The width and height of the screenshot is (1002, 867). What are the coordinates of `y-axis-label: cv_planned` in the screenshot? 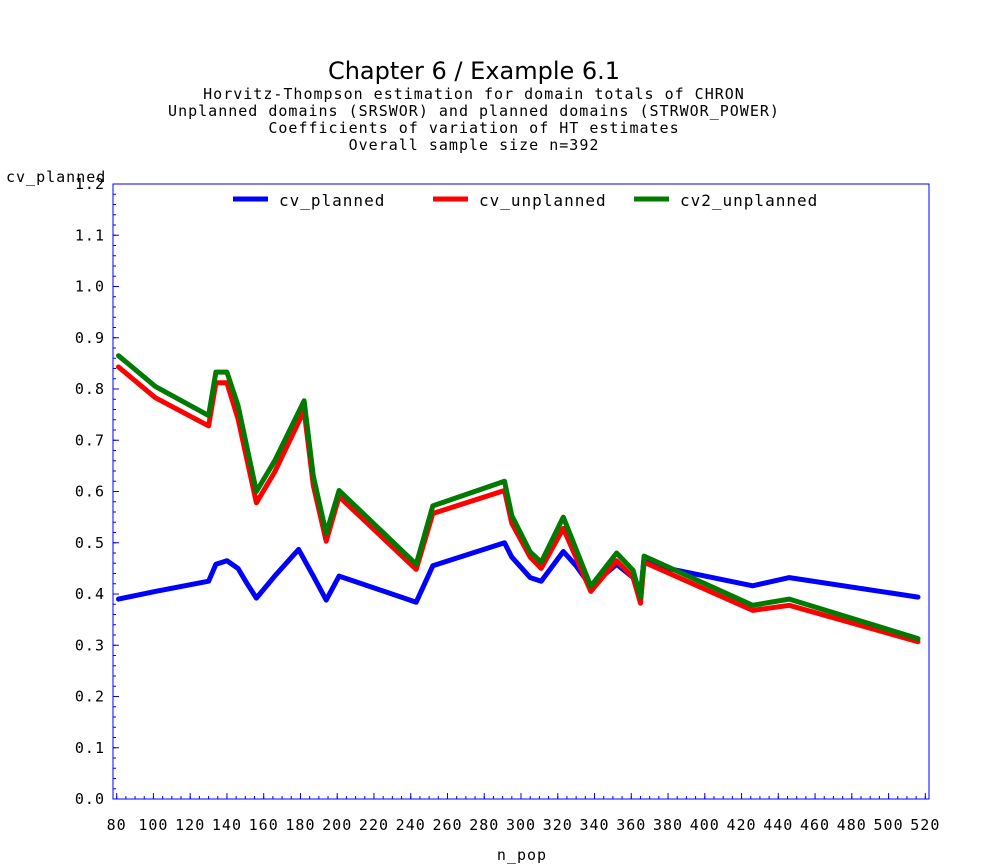 It's located at (56, 177).